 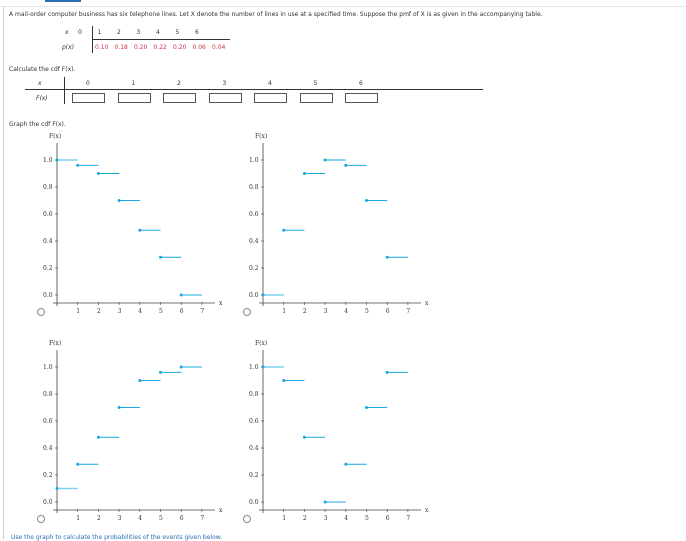 I want to click on pmf-p-value: 0.20, so click(x=141, y=47).